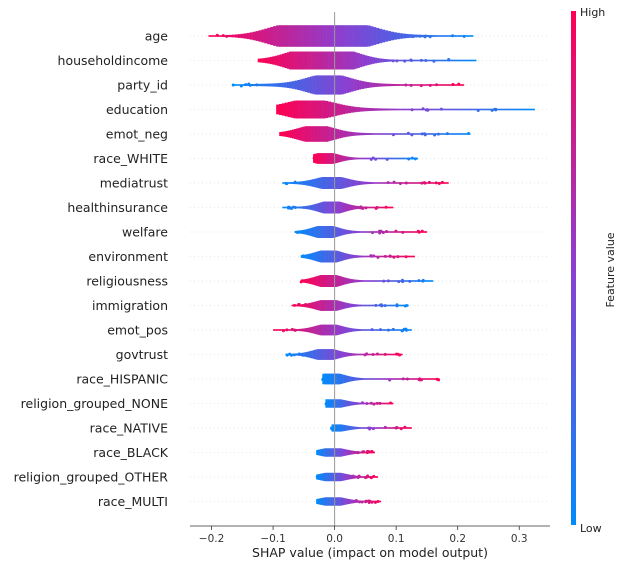 This screenshot has height=568, width=624. Describe the element at coordinates (113, 60) in the screenshot. I see `feature-label: householdincome` at that location.